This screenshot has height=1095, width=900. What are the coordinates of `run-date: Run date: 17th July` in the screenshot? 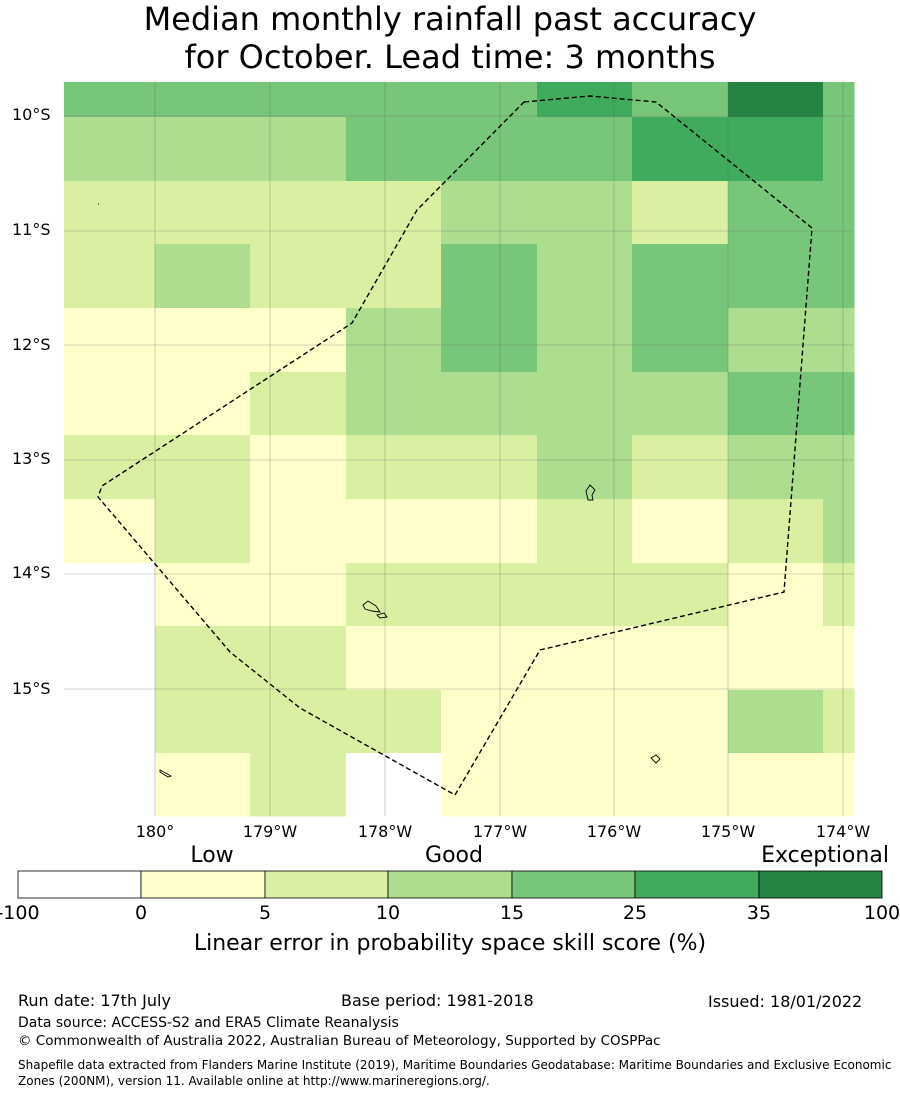 It's located at (94, 1000).